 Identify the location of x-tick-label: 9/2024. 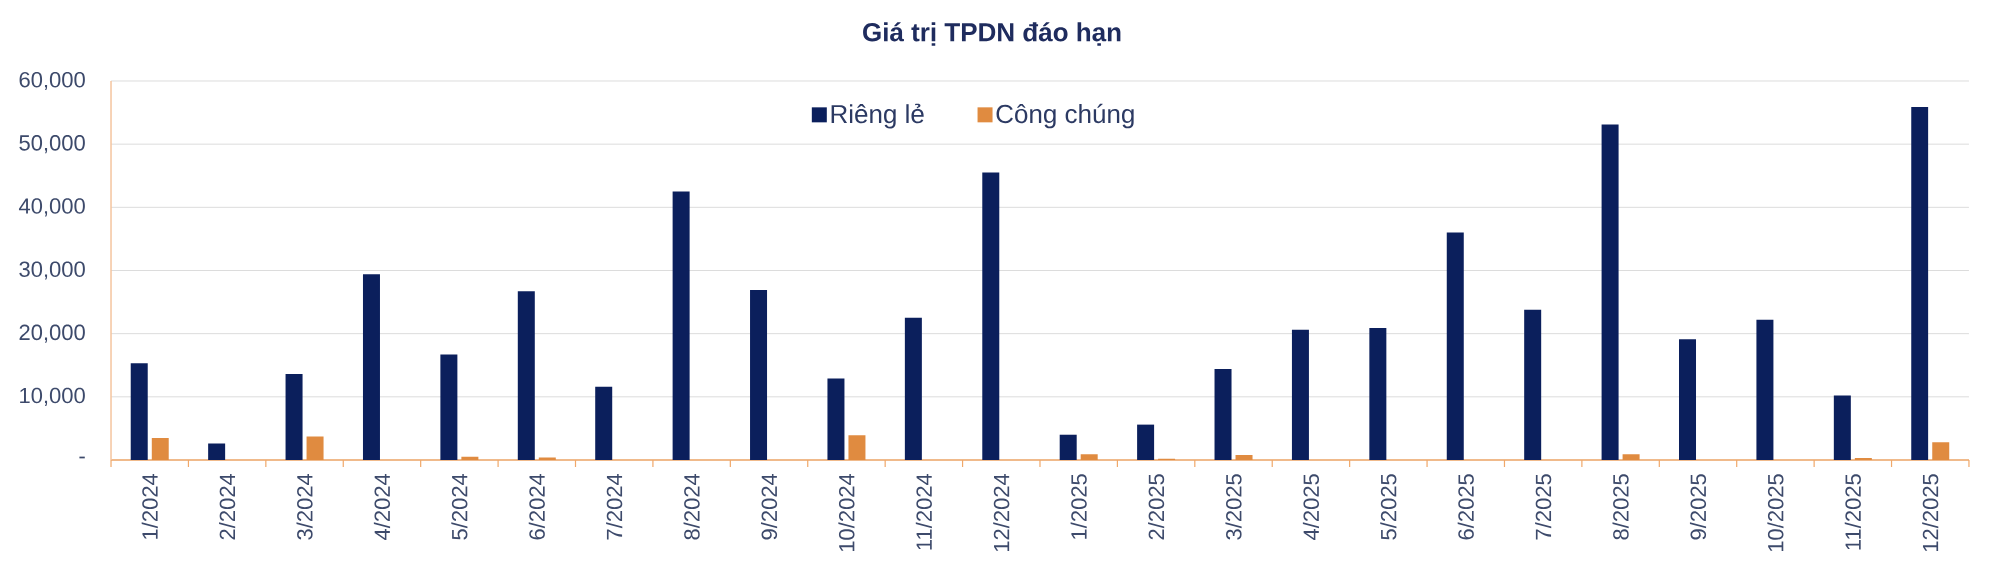
(769, 506).